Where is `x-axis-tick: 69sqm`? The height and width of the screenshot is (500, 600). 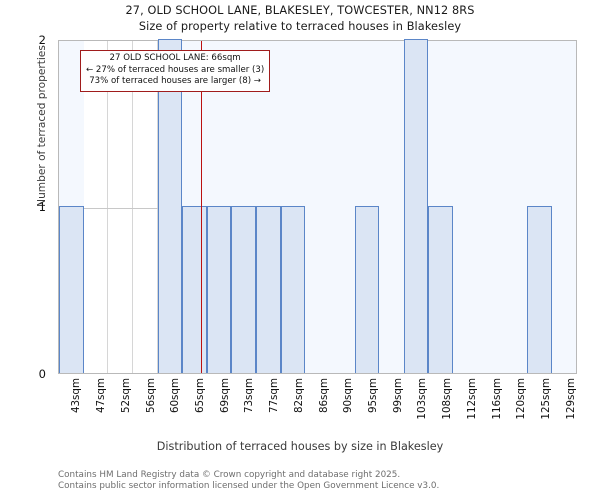 x-axis-tick: 69sqm is located at coordinates (218, 406).